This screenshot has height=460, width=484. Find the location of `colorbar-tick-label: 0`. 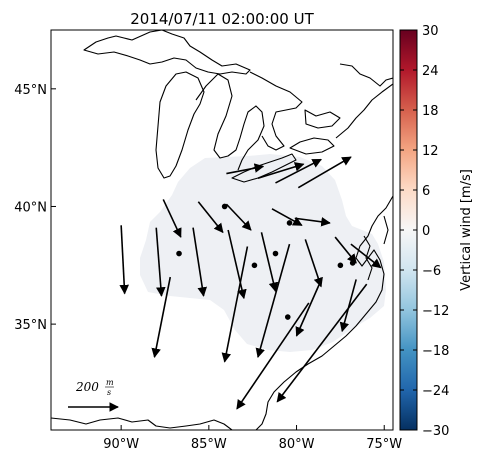

colorbar-tick-label: 0 is located at coordinates (426, 231).